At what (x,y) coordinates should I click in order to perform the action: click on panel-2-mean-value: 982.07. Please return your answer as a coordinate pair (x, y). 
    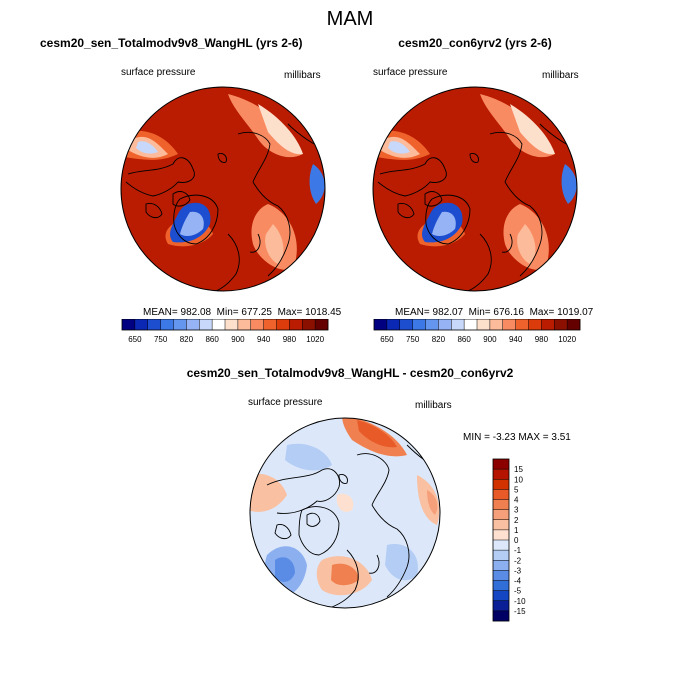
    Looking at the image, I should click on (448, 312).